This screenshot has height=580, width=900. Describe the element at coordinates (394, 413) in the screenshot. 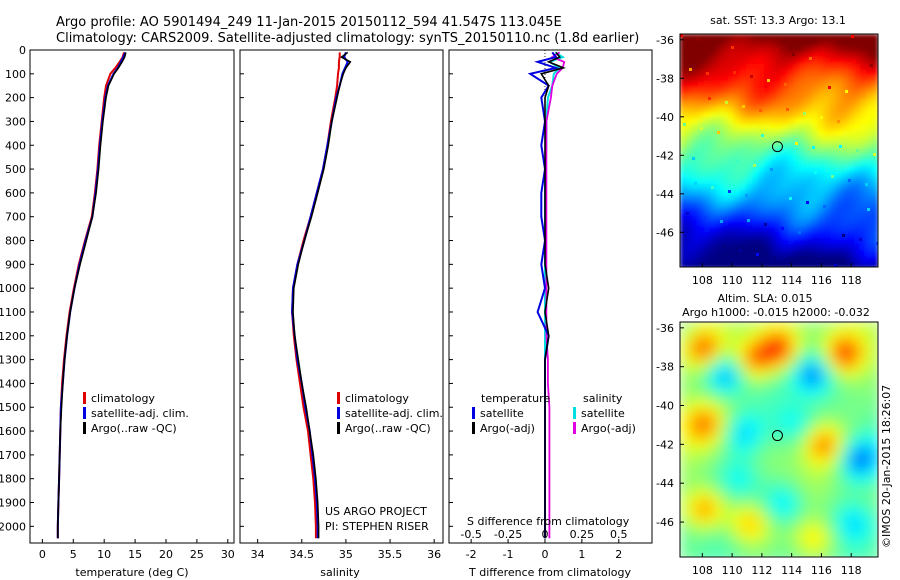

I see `legend-label-satellite: satellite-adj. clim.` at that location.